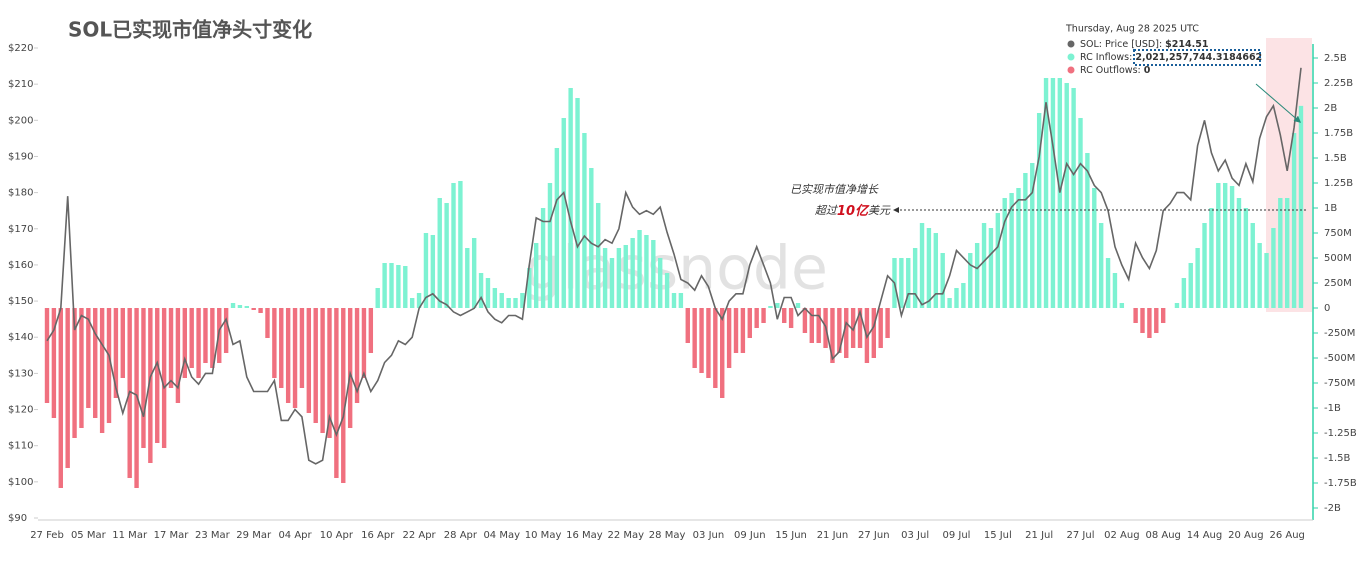 The image size is (1364, 561). I want to click on x-tick-label: 10 Apr, so click(337, 535).